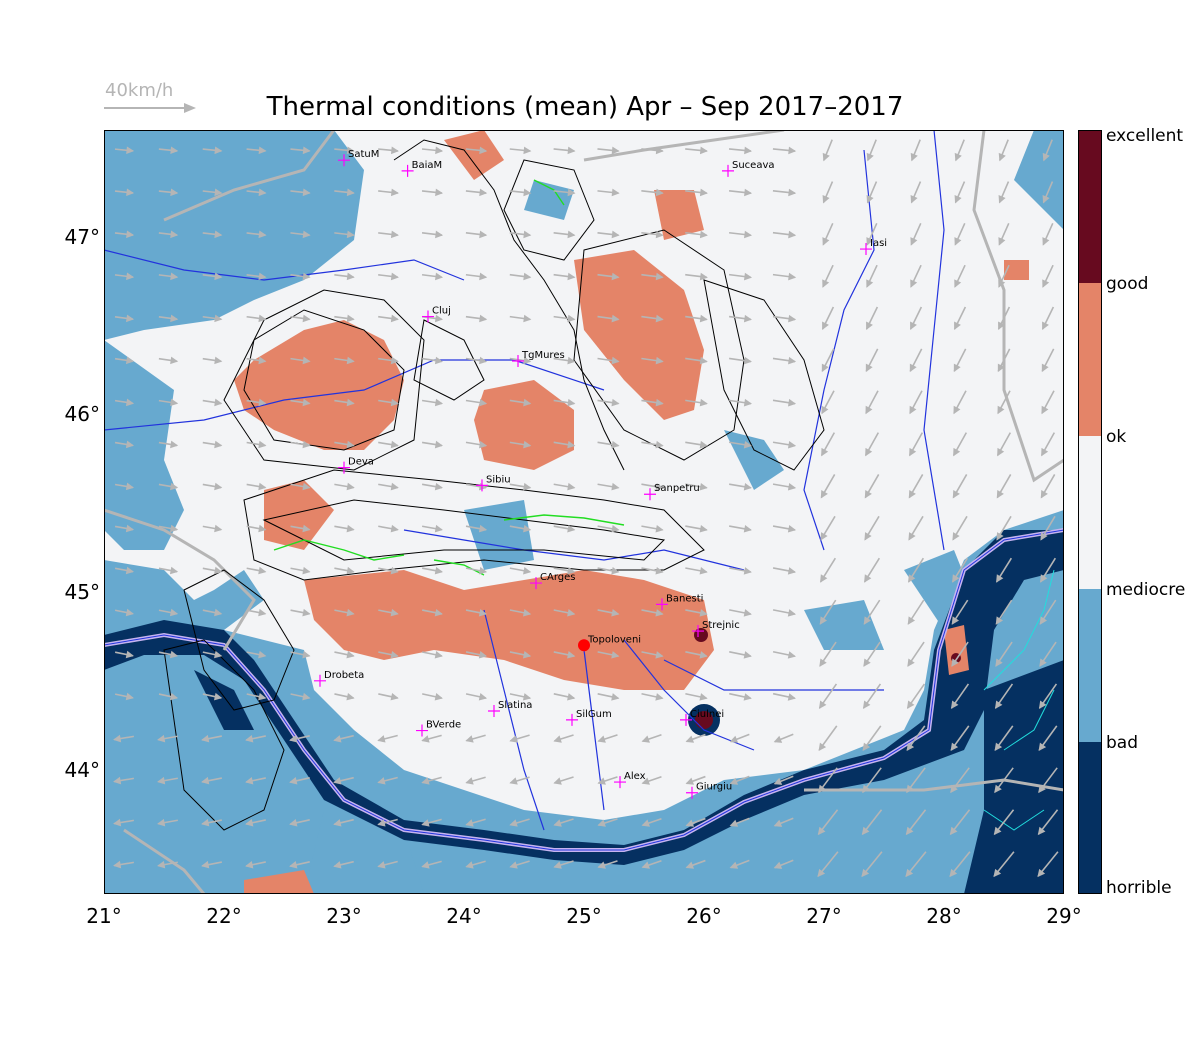 The width and height of the screenshot is (1200, 1050). I want to click on lat-tick-label: 46°, so click(82, 414).